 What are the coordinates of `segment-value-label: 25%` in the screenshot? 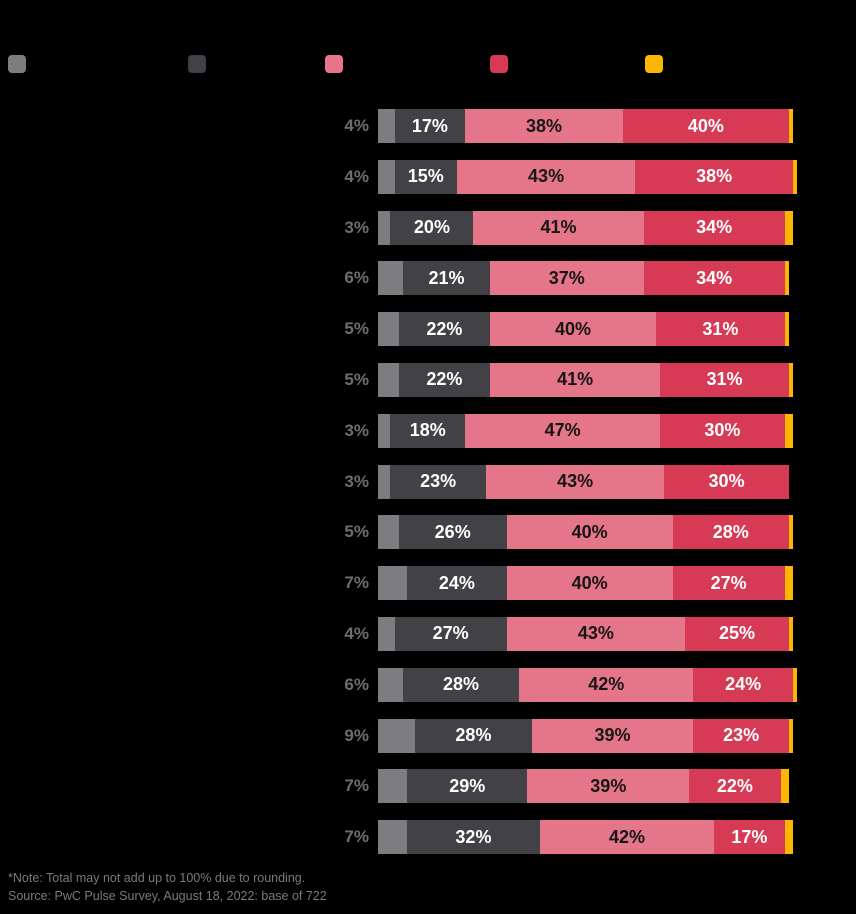 It's located at (736, 633).